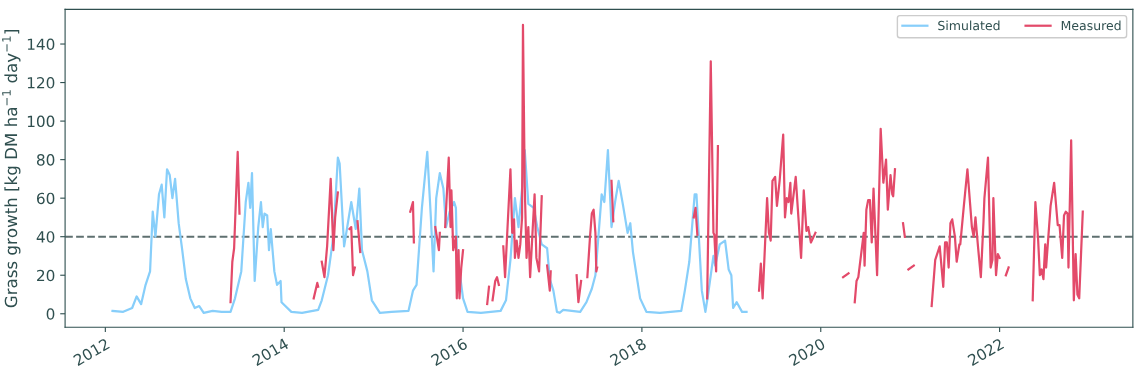  I want to click on y-tick-label: 140, so click(41, 44).